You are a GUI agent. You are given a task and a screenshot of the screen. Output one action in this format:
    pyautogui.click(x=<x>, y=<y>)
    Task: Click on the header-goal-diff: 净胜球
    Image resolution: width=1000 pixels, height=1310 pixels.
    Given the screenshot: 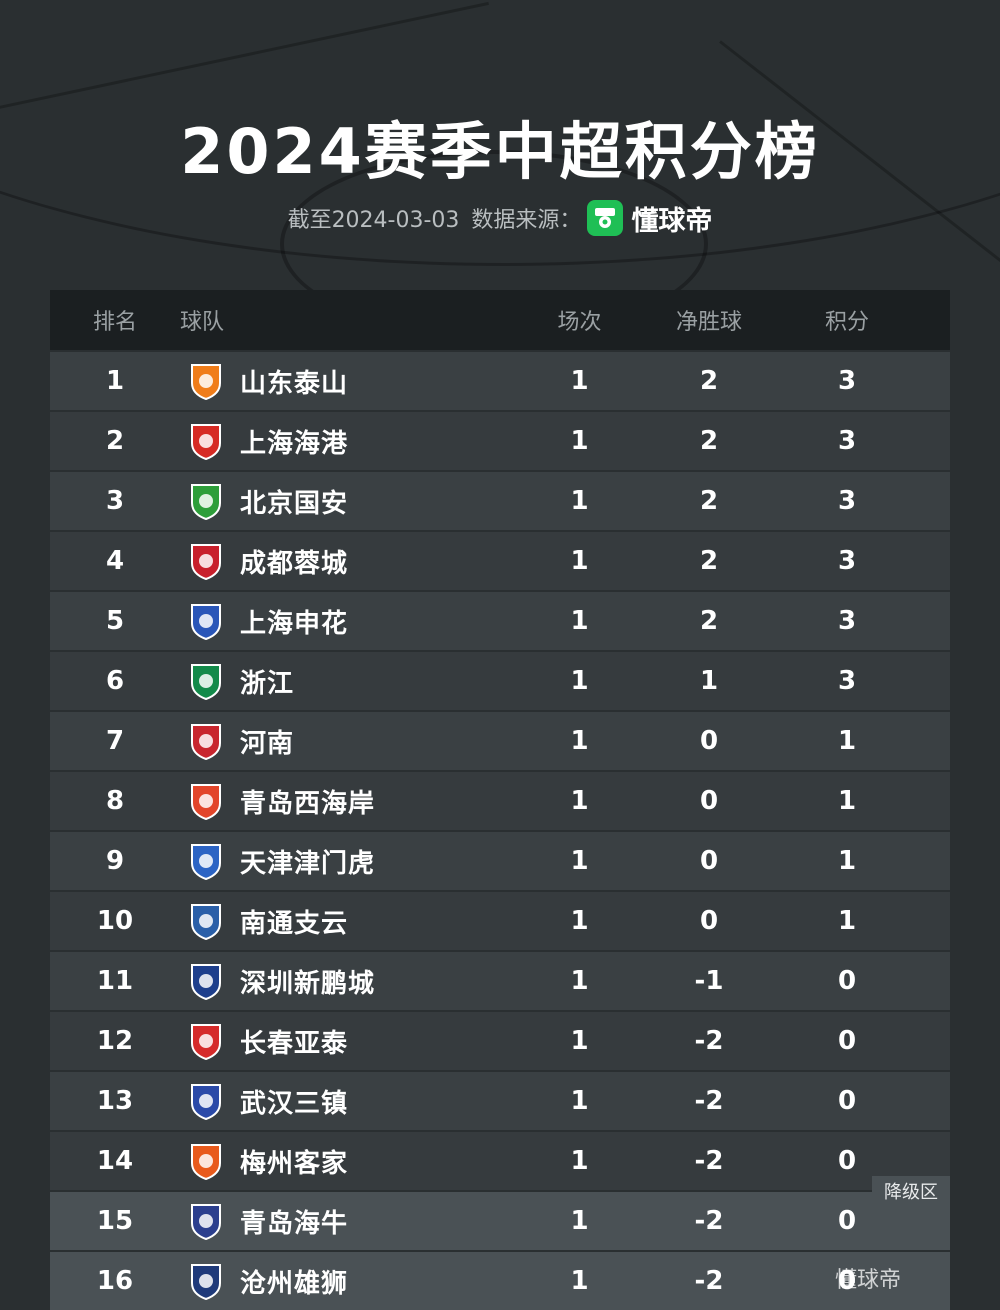 What is the action you would take?
    pyautogui.click(x=708, y=322)
    